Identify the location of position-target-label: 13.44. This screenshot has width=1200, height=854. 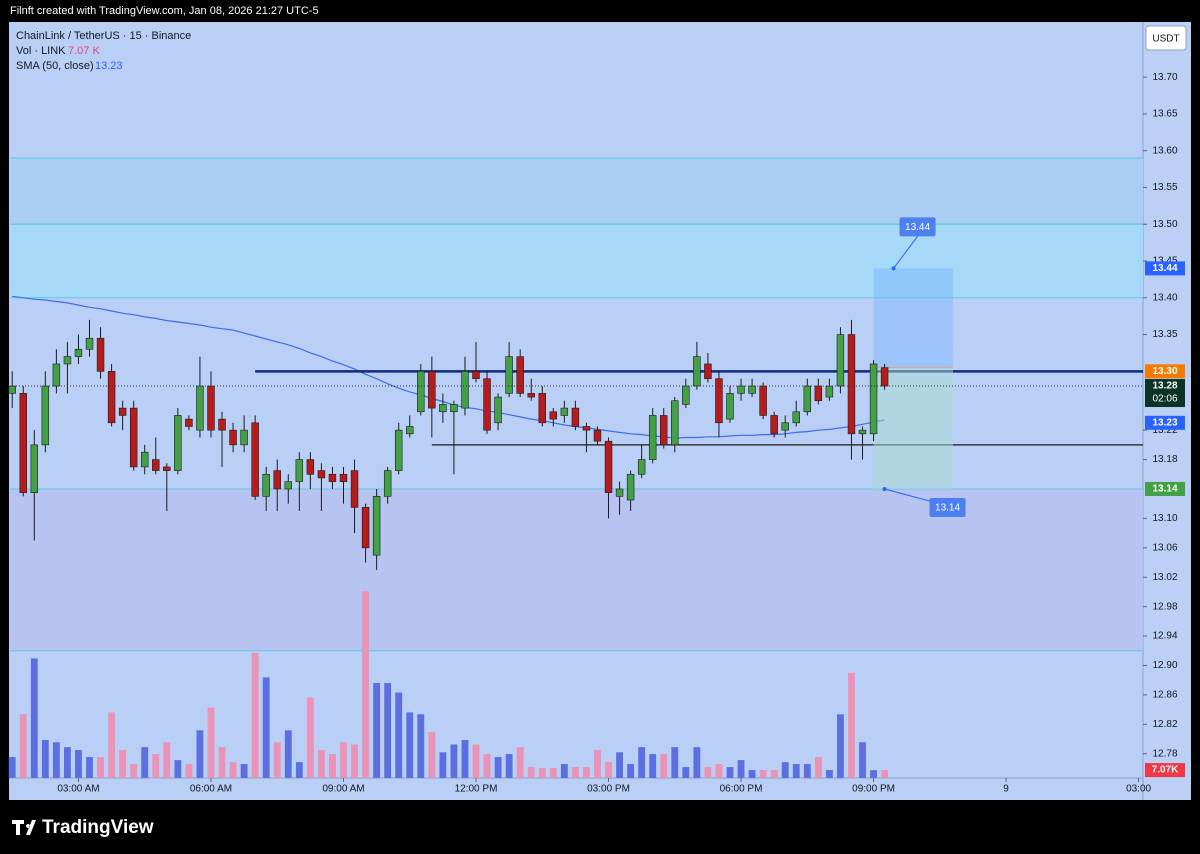
(917, 227).